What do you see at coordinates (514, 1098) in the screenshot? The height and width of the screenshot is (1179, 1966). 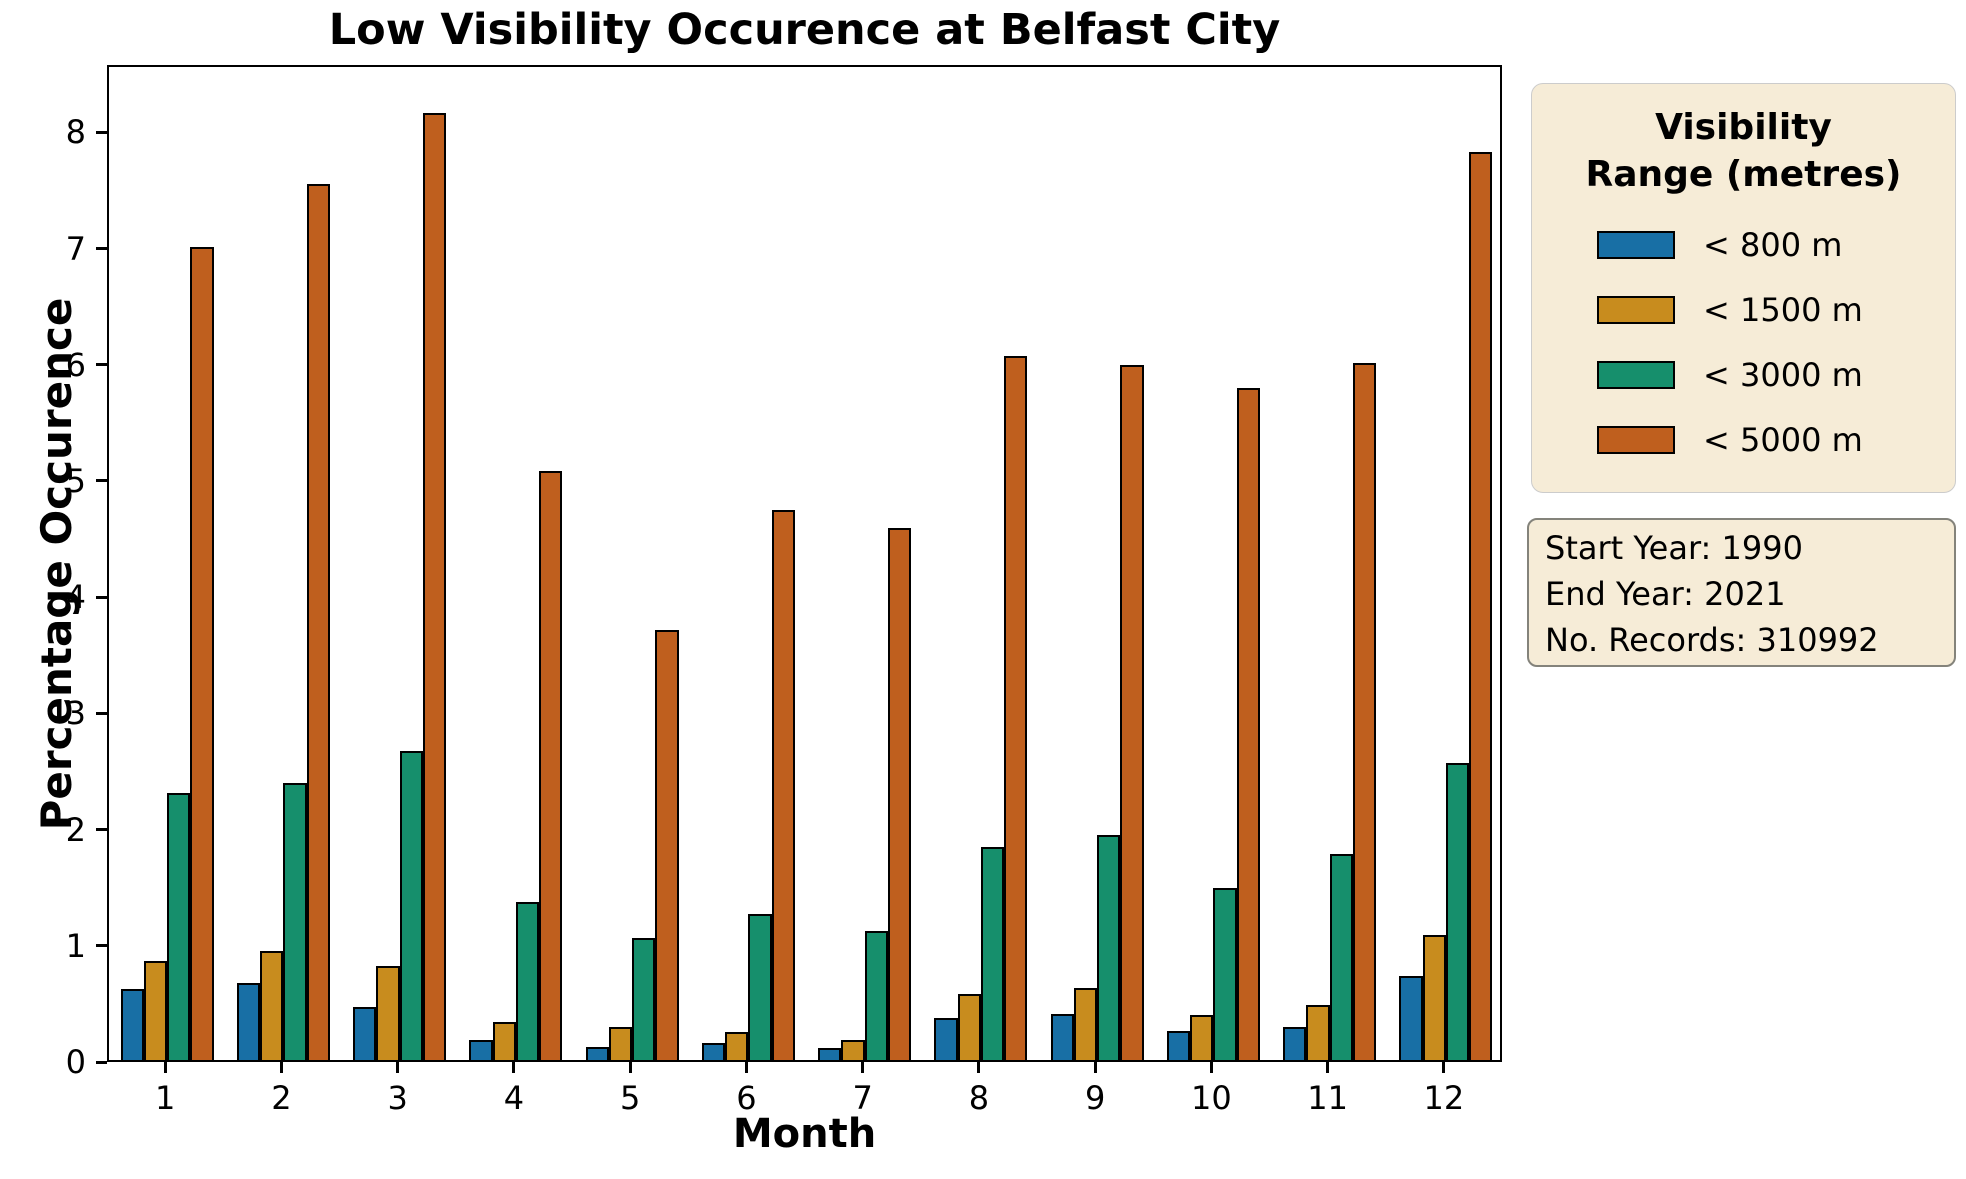 I see `x-tick-label-4: 4` at bounding box center [514, 1098].